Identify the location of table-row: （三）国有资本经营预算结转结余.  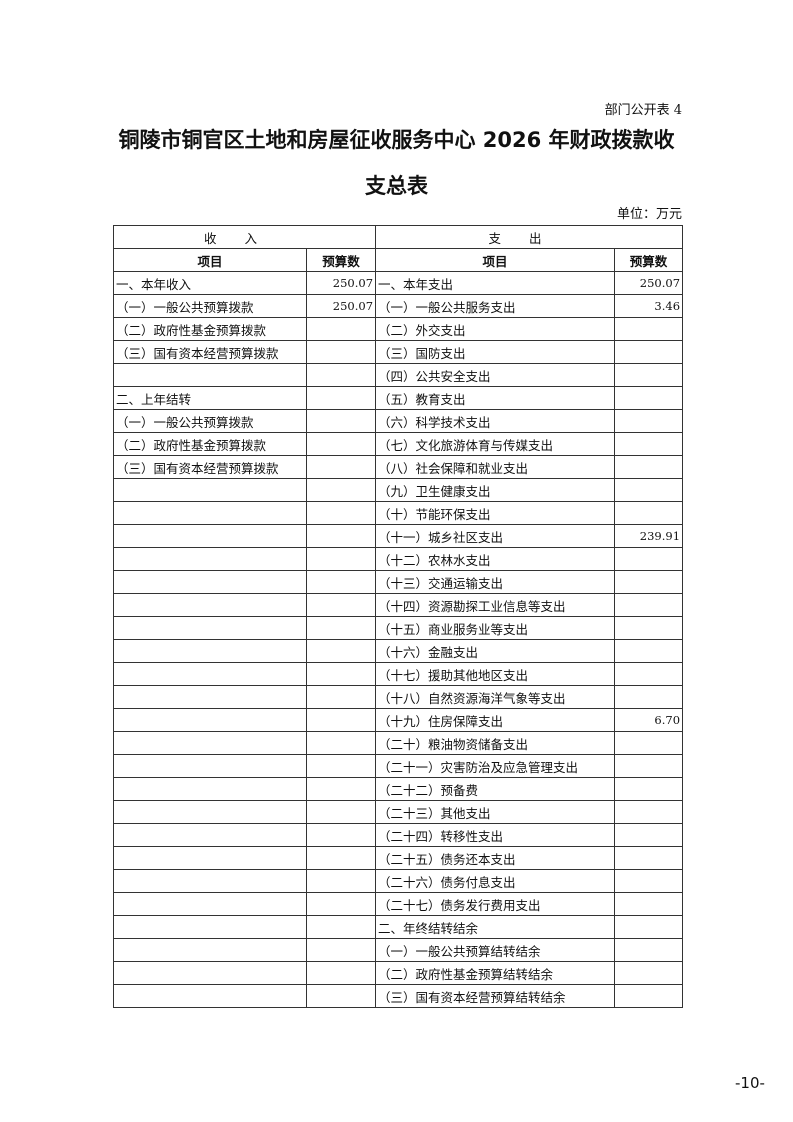
(398, 996).